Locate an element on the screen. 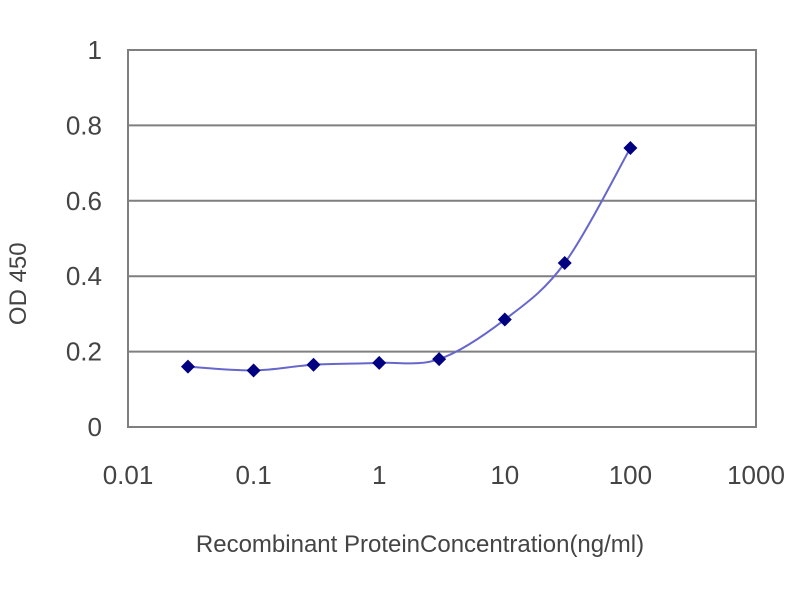 The image size is (800, 600). y-tick-label: 0.8 is located at coordinates (84, 125).